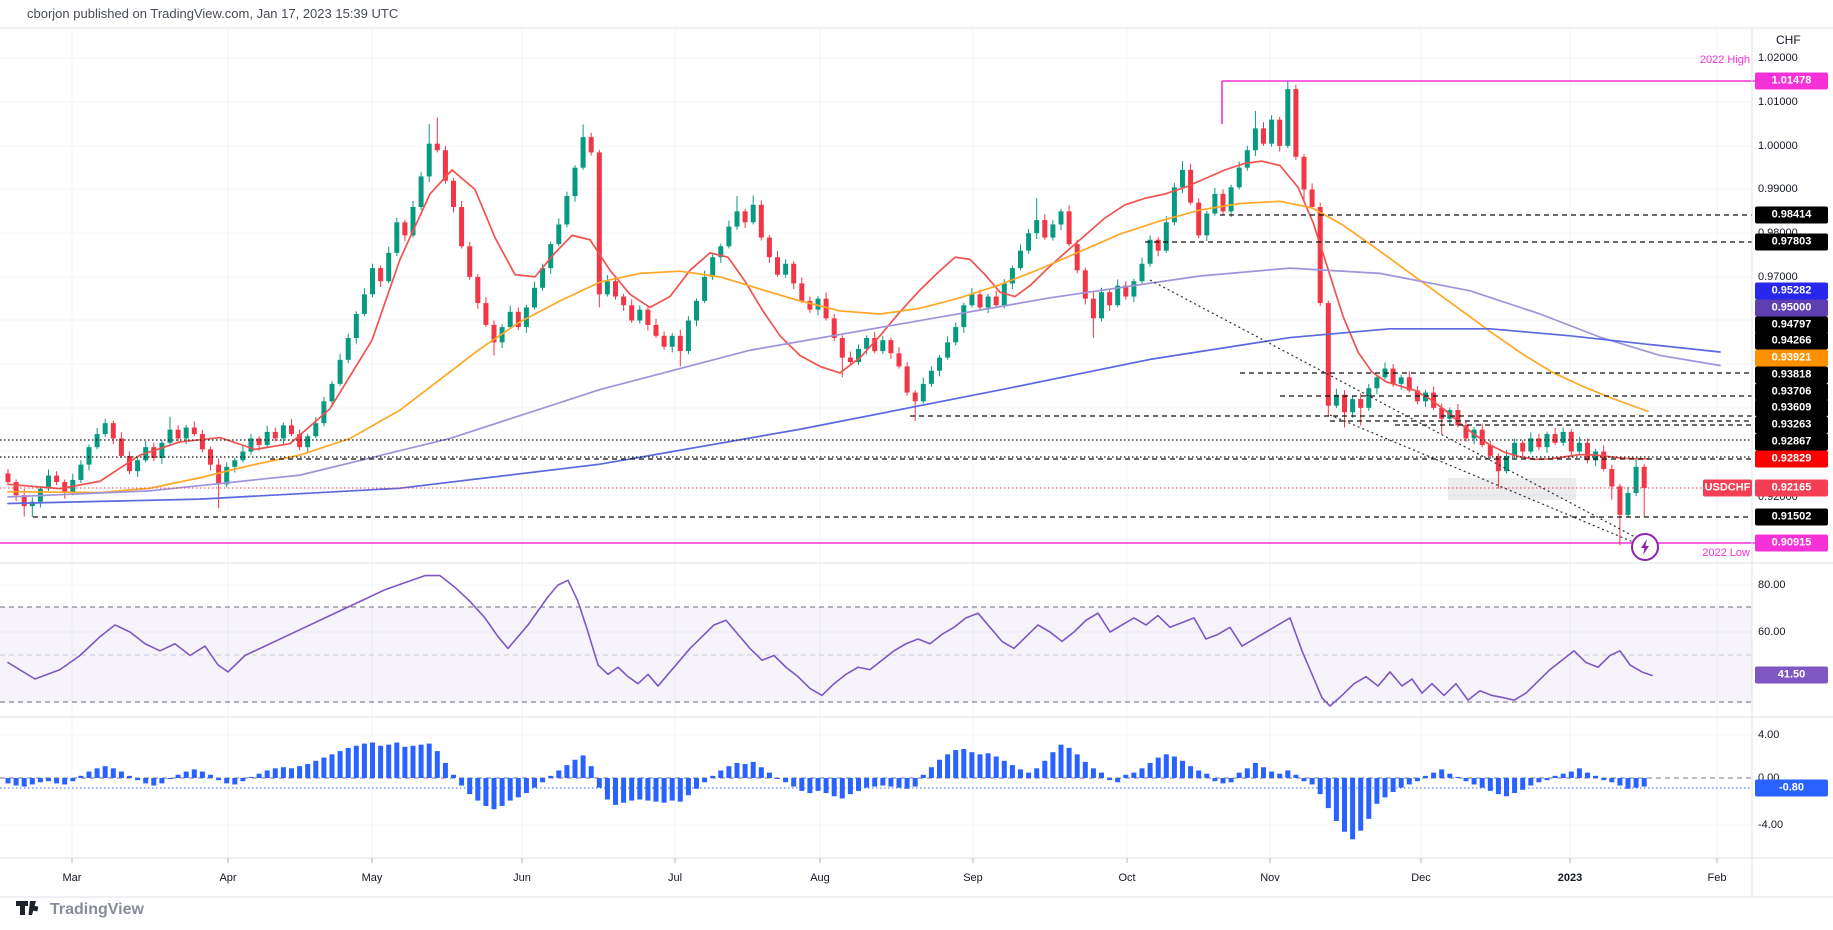 The image size is (1833, 930). I want to click on time-axis-label-Dec: Dec, so click(1421, 878).